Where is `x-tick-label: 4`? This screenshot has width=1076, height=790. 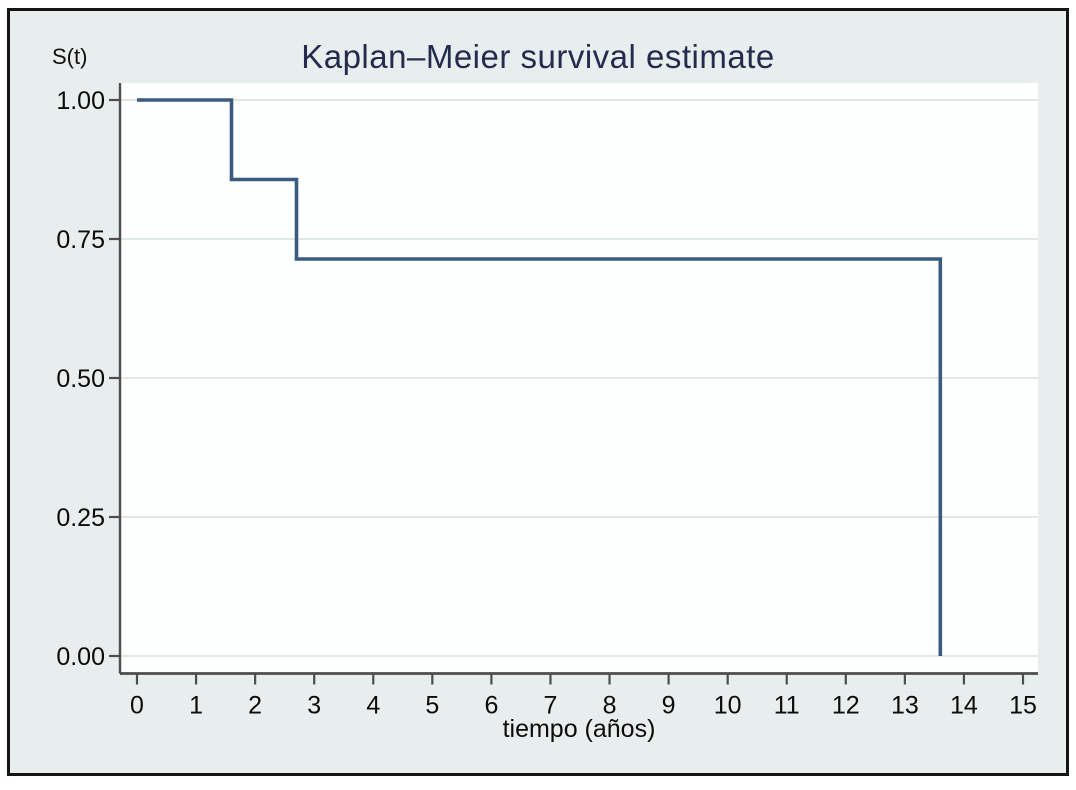
x-tick-label: 4 is located at coordinates (373, 706).